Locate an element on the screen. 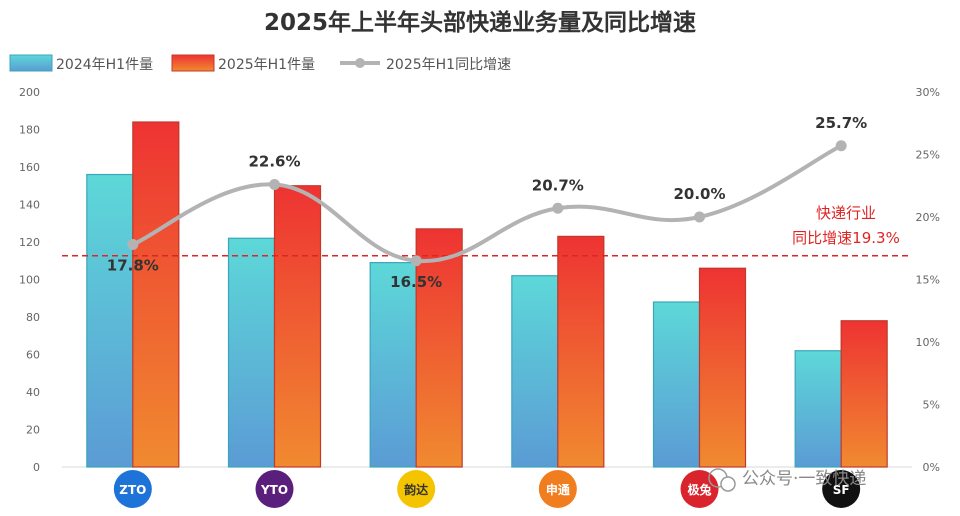 Image resolution: width=960 pixels, height=516 pixels. logo-text-3: 韵达 is located at coordinates (416, 489).